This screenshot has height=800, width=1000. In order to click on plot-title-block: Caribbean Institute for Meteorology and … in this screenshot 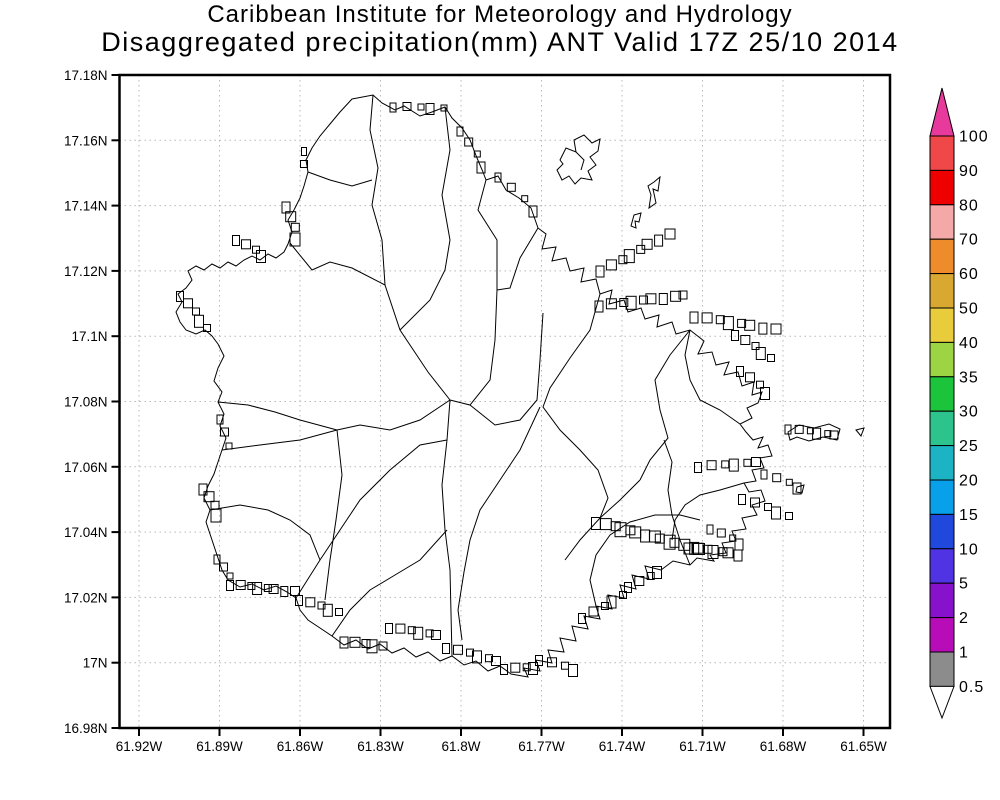, I will do `click(500, 29)`.